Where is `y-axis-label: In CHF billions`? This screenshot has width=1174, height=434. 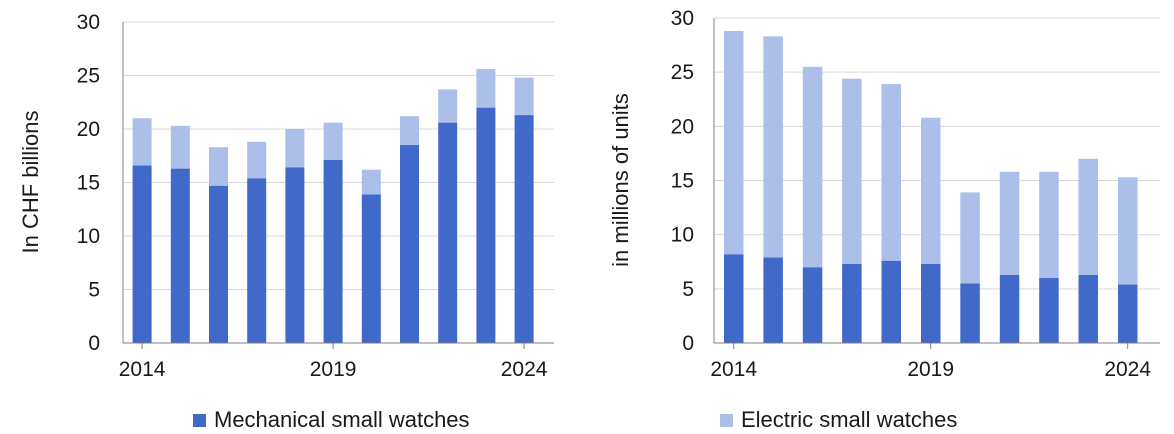 y-axis-label: In CHF billions is located at coordinates (30, 181).